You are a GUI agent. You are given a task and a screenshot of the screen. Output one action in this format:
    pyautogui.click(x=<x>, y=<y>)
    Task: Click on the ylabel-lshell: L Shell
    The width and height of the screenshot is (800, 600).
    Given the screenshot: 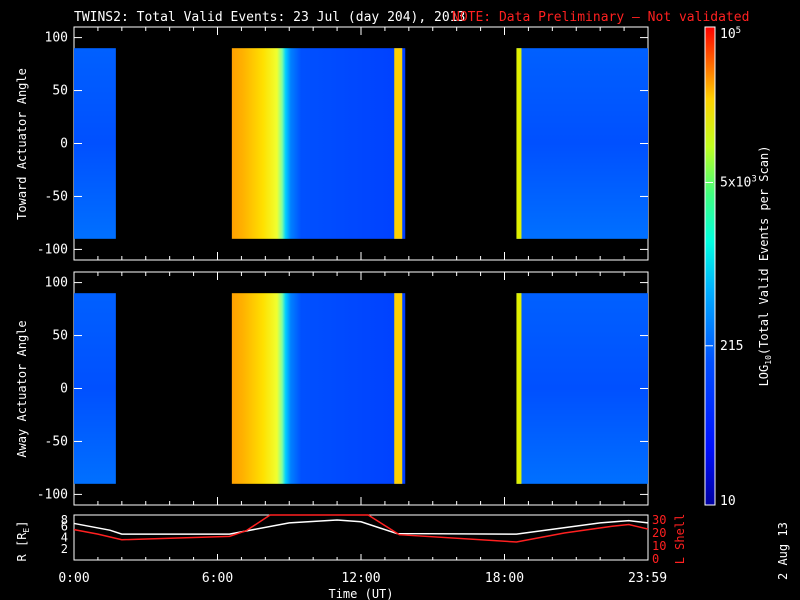 What is the action you would take?
    pyautogui.click(x=680, y=539)
    